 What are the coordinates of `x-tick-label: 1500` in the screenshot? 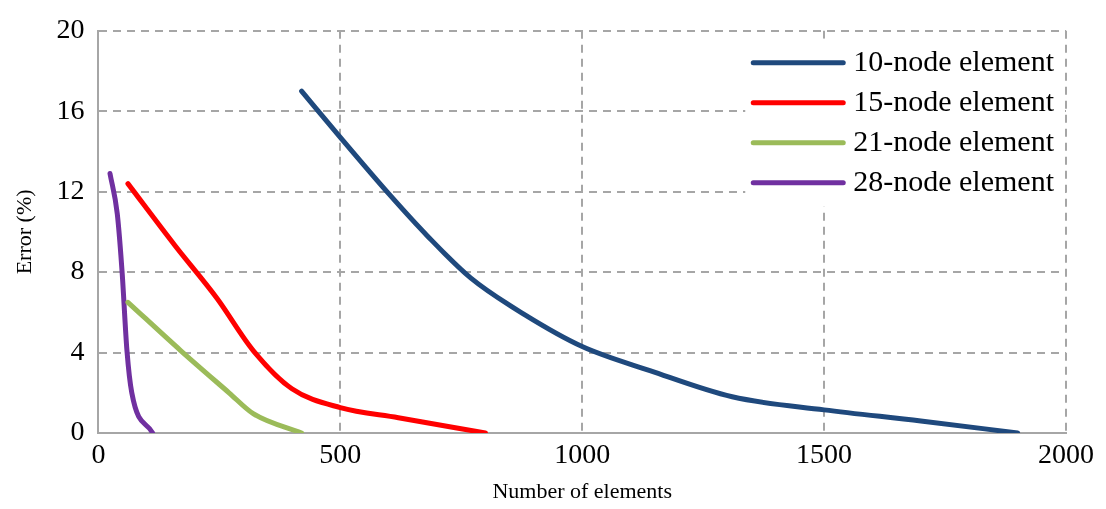 It's located at (824, 454).